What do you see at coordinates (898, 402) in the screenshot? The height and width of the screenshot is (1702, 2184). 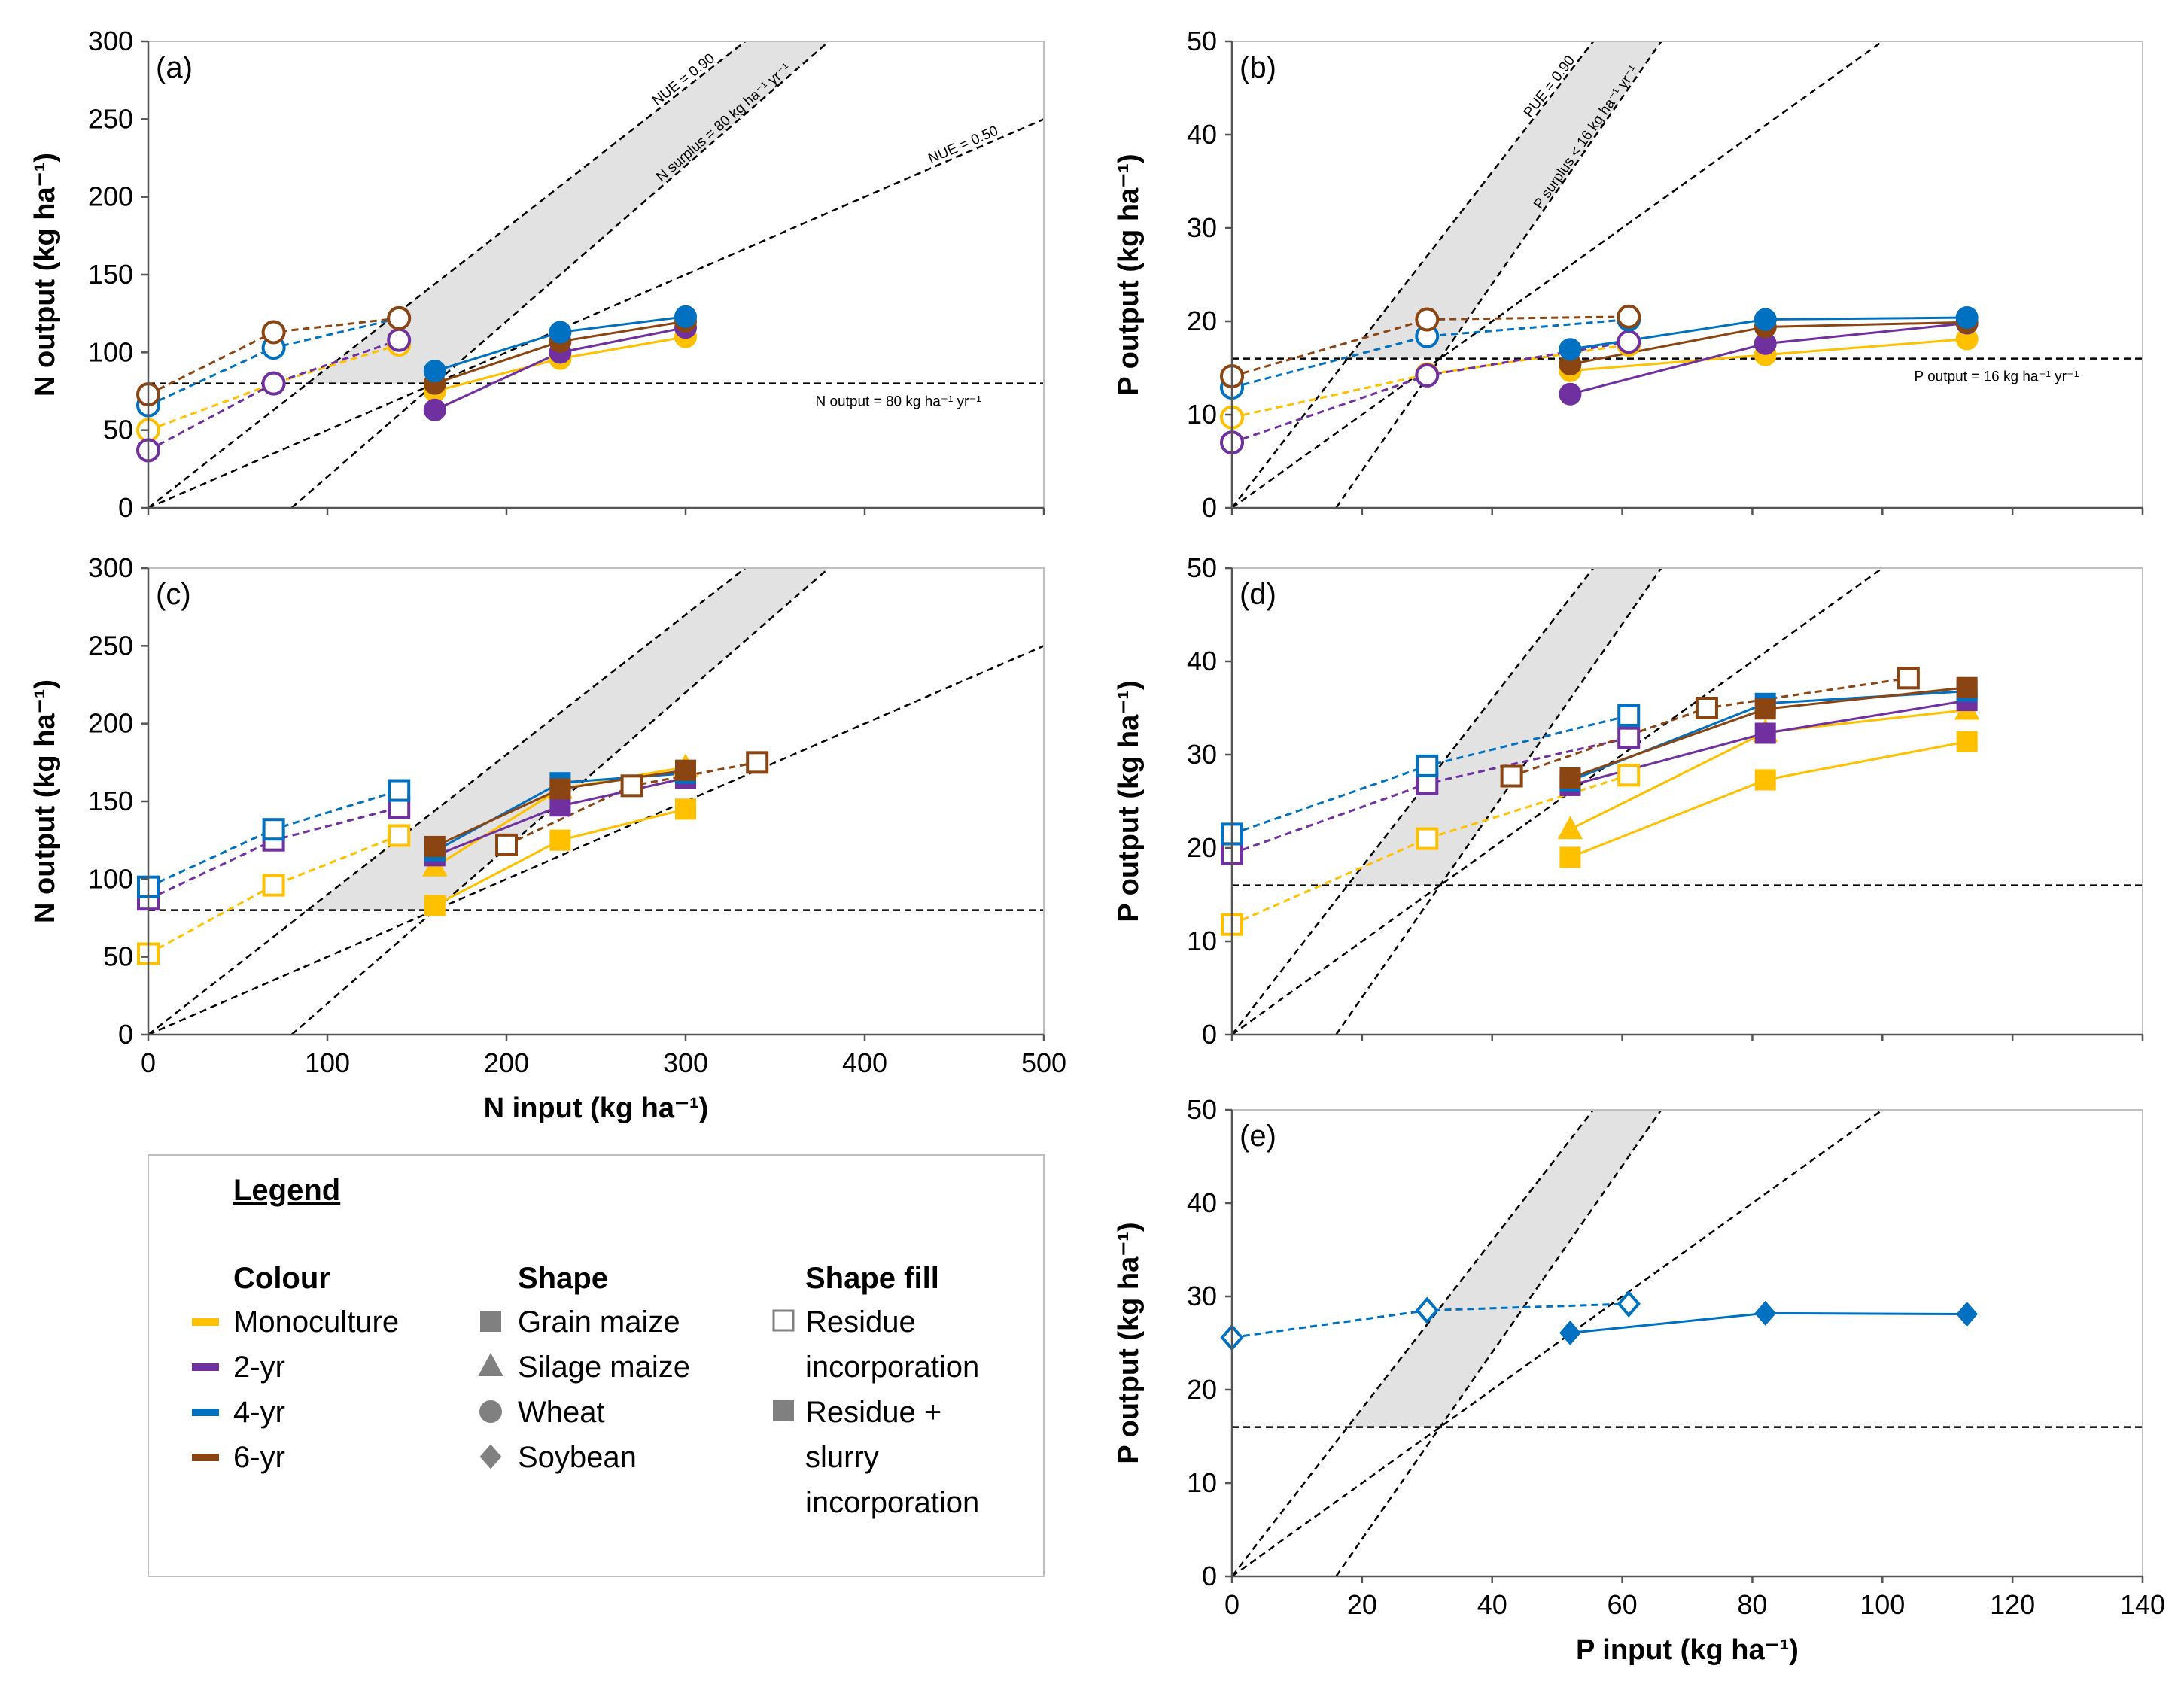 I see `annotation-output: N output = 80 kg ha⁻¹ yr⁻¹` at bounding box center [898, 402].